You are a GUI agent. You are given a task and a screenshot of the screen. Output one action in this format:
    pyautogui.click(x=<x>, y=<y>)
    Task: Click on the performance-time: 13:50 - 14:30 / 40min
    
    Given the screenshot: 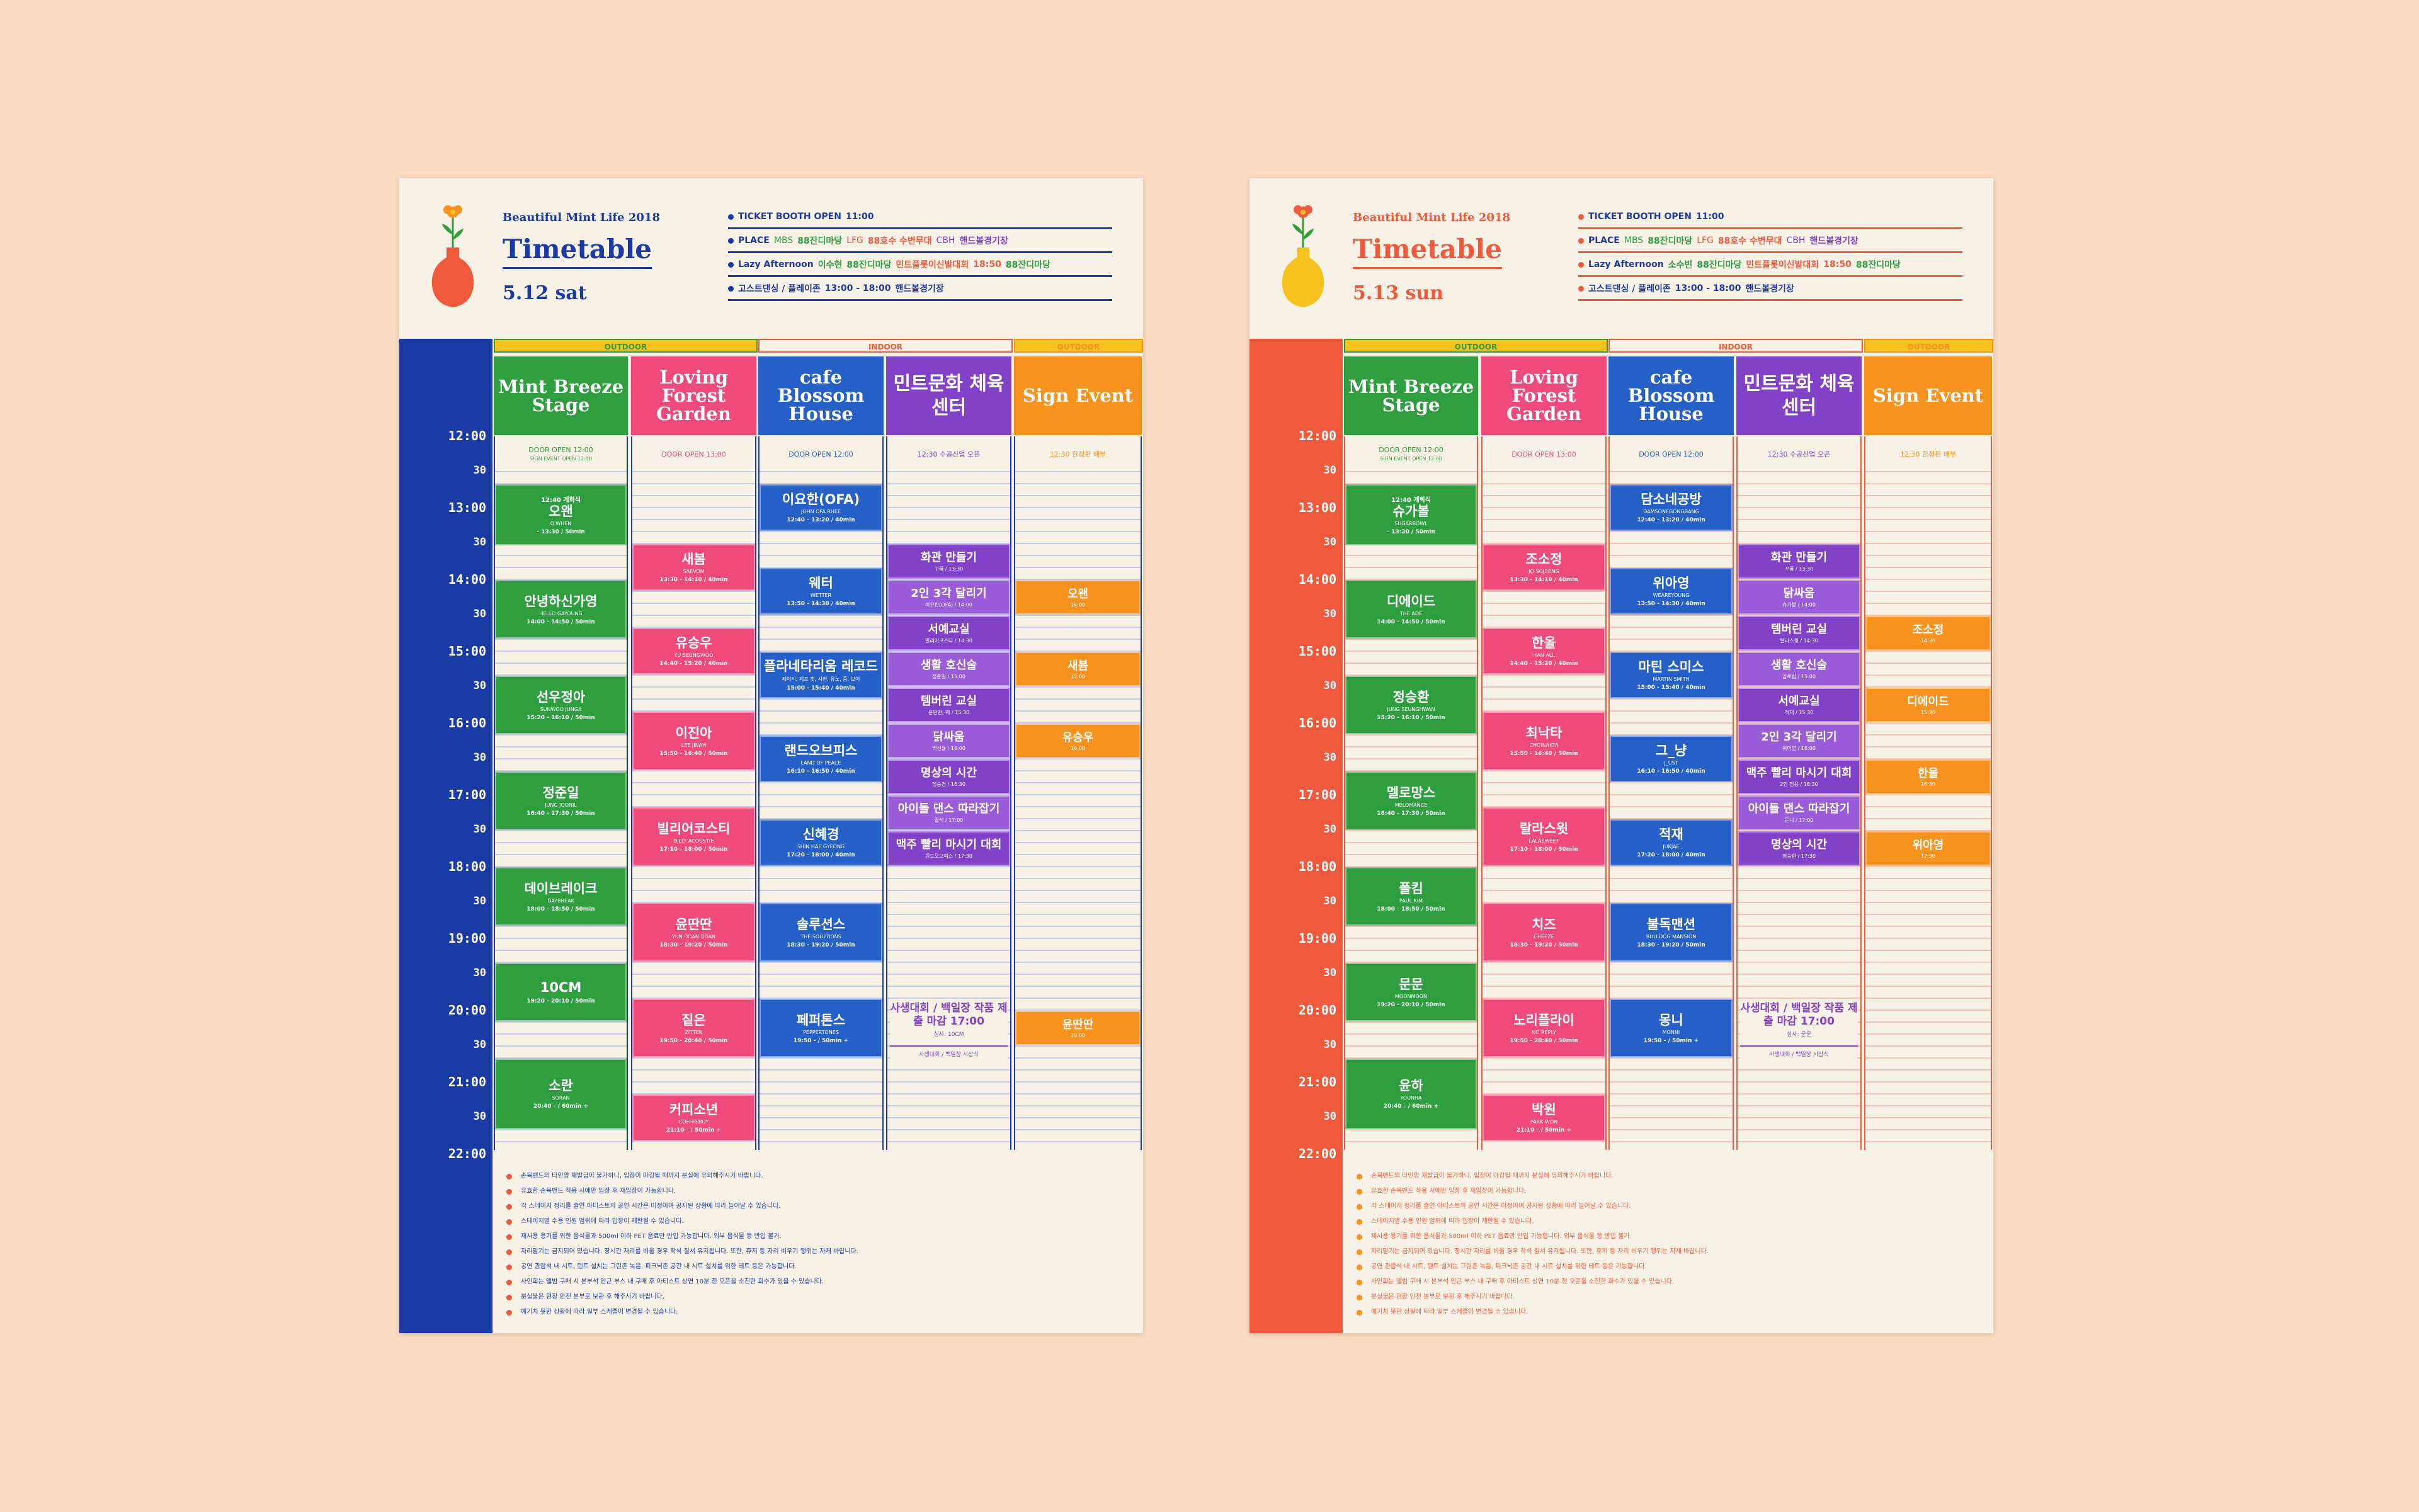 What is the action you would take?
    pyautogui.click(x=821, y=604)
    